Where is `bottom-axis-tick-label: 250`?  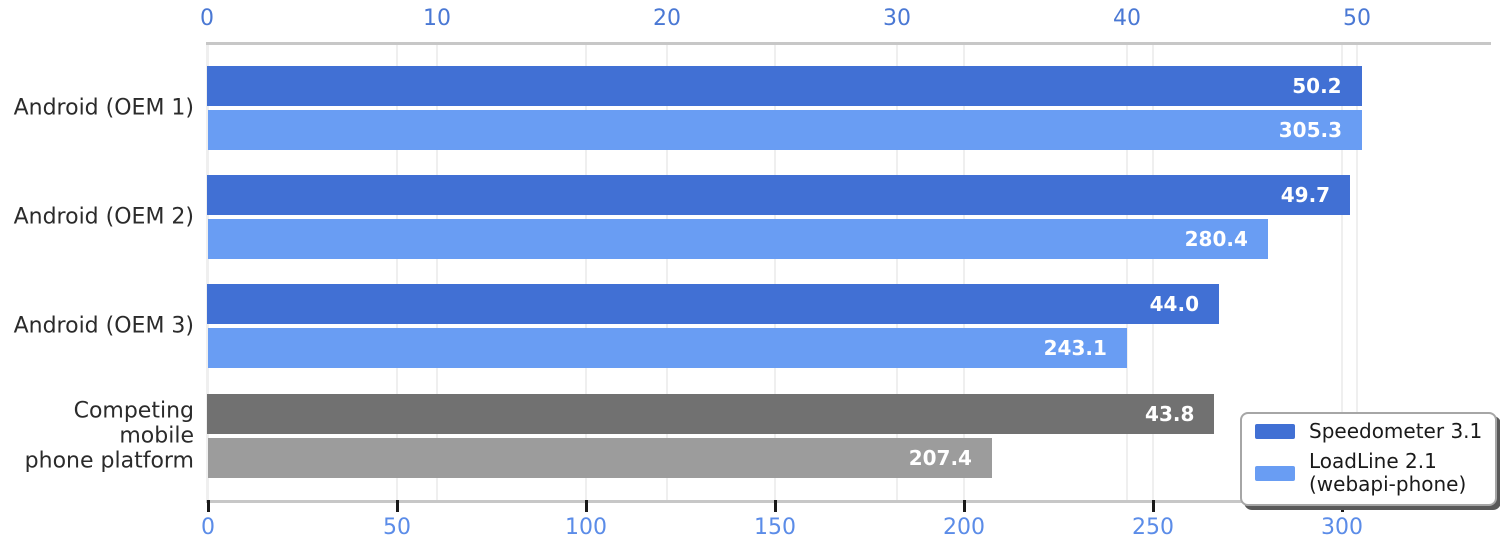
bottom-axis-tick-label: 250 is located at coordinates (1153, 527).